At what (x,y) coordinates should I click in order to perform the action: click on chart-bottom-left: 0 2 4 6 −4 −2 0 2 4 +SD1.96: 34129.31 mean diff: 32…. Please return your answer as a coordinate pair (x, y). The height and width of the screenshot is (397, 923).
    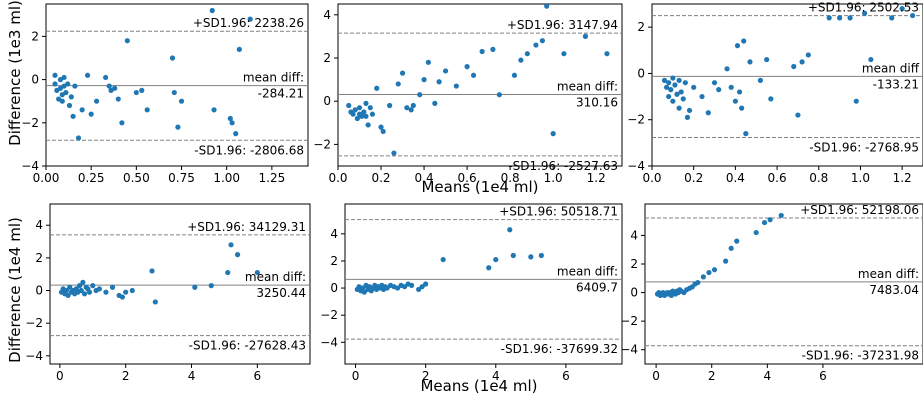
    Looking at the image, I should click on (168, 293).